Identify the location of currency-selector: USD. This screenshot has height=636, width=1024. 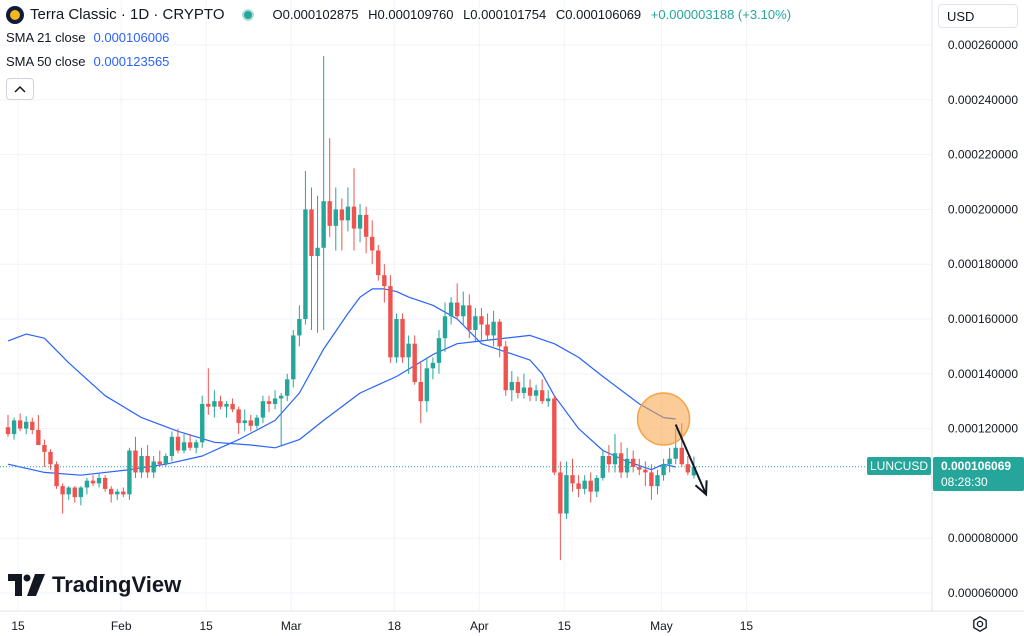
(978, 16).